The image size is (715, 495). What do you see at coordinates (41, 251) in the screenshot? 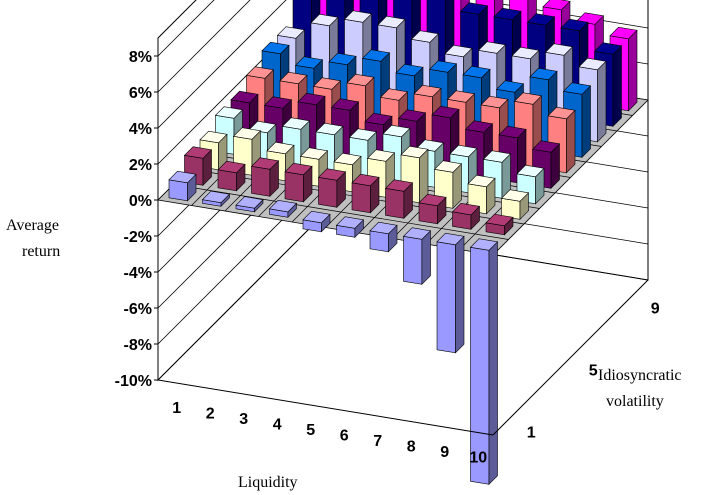
I see `z-axis-title-line2: return` at bounding box center [41, 251].